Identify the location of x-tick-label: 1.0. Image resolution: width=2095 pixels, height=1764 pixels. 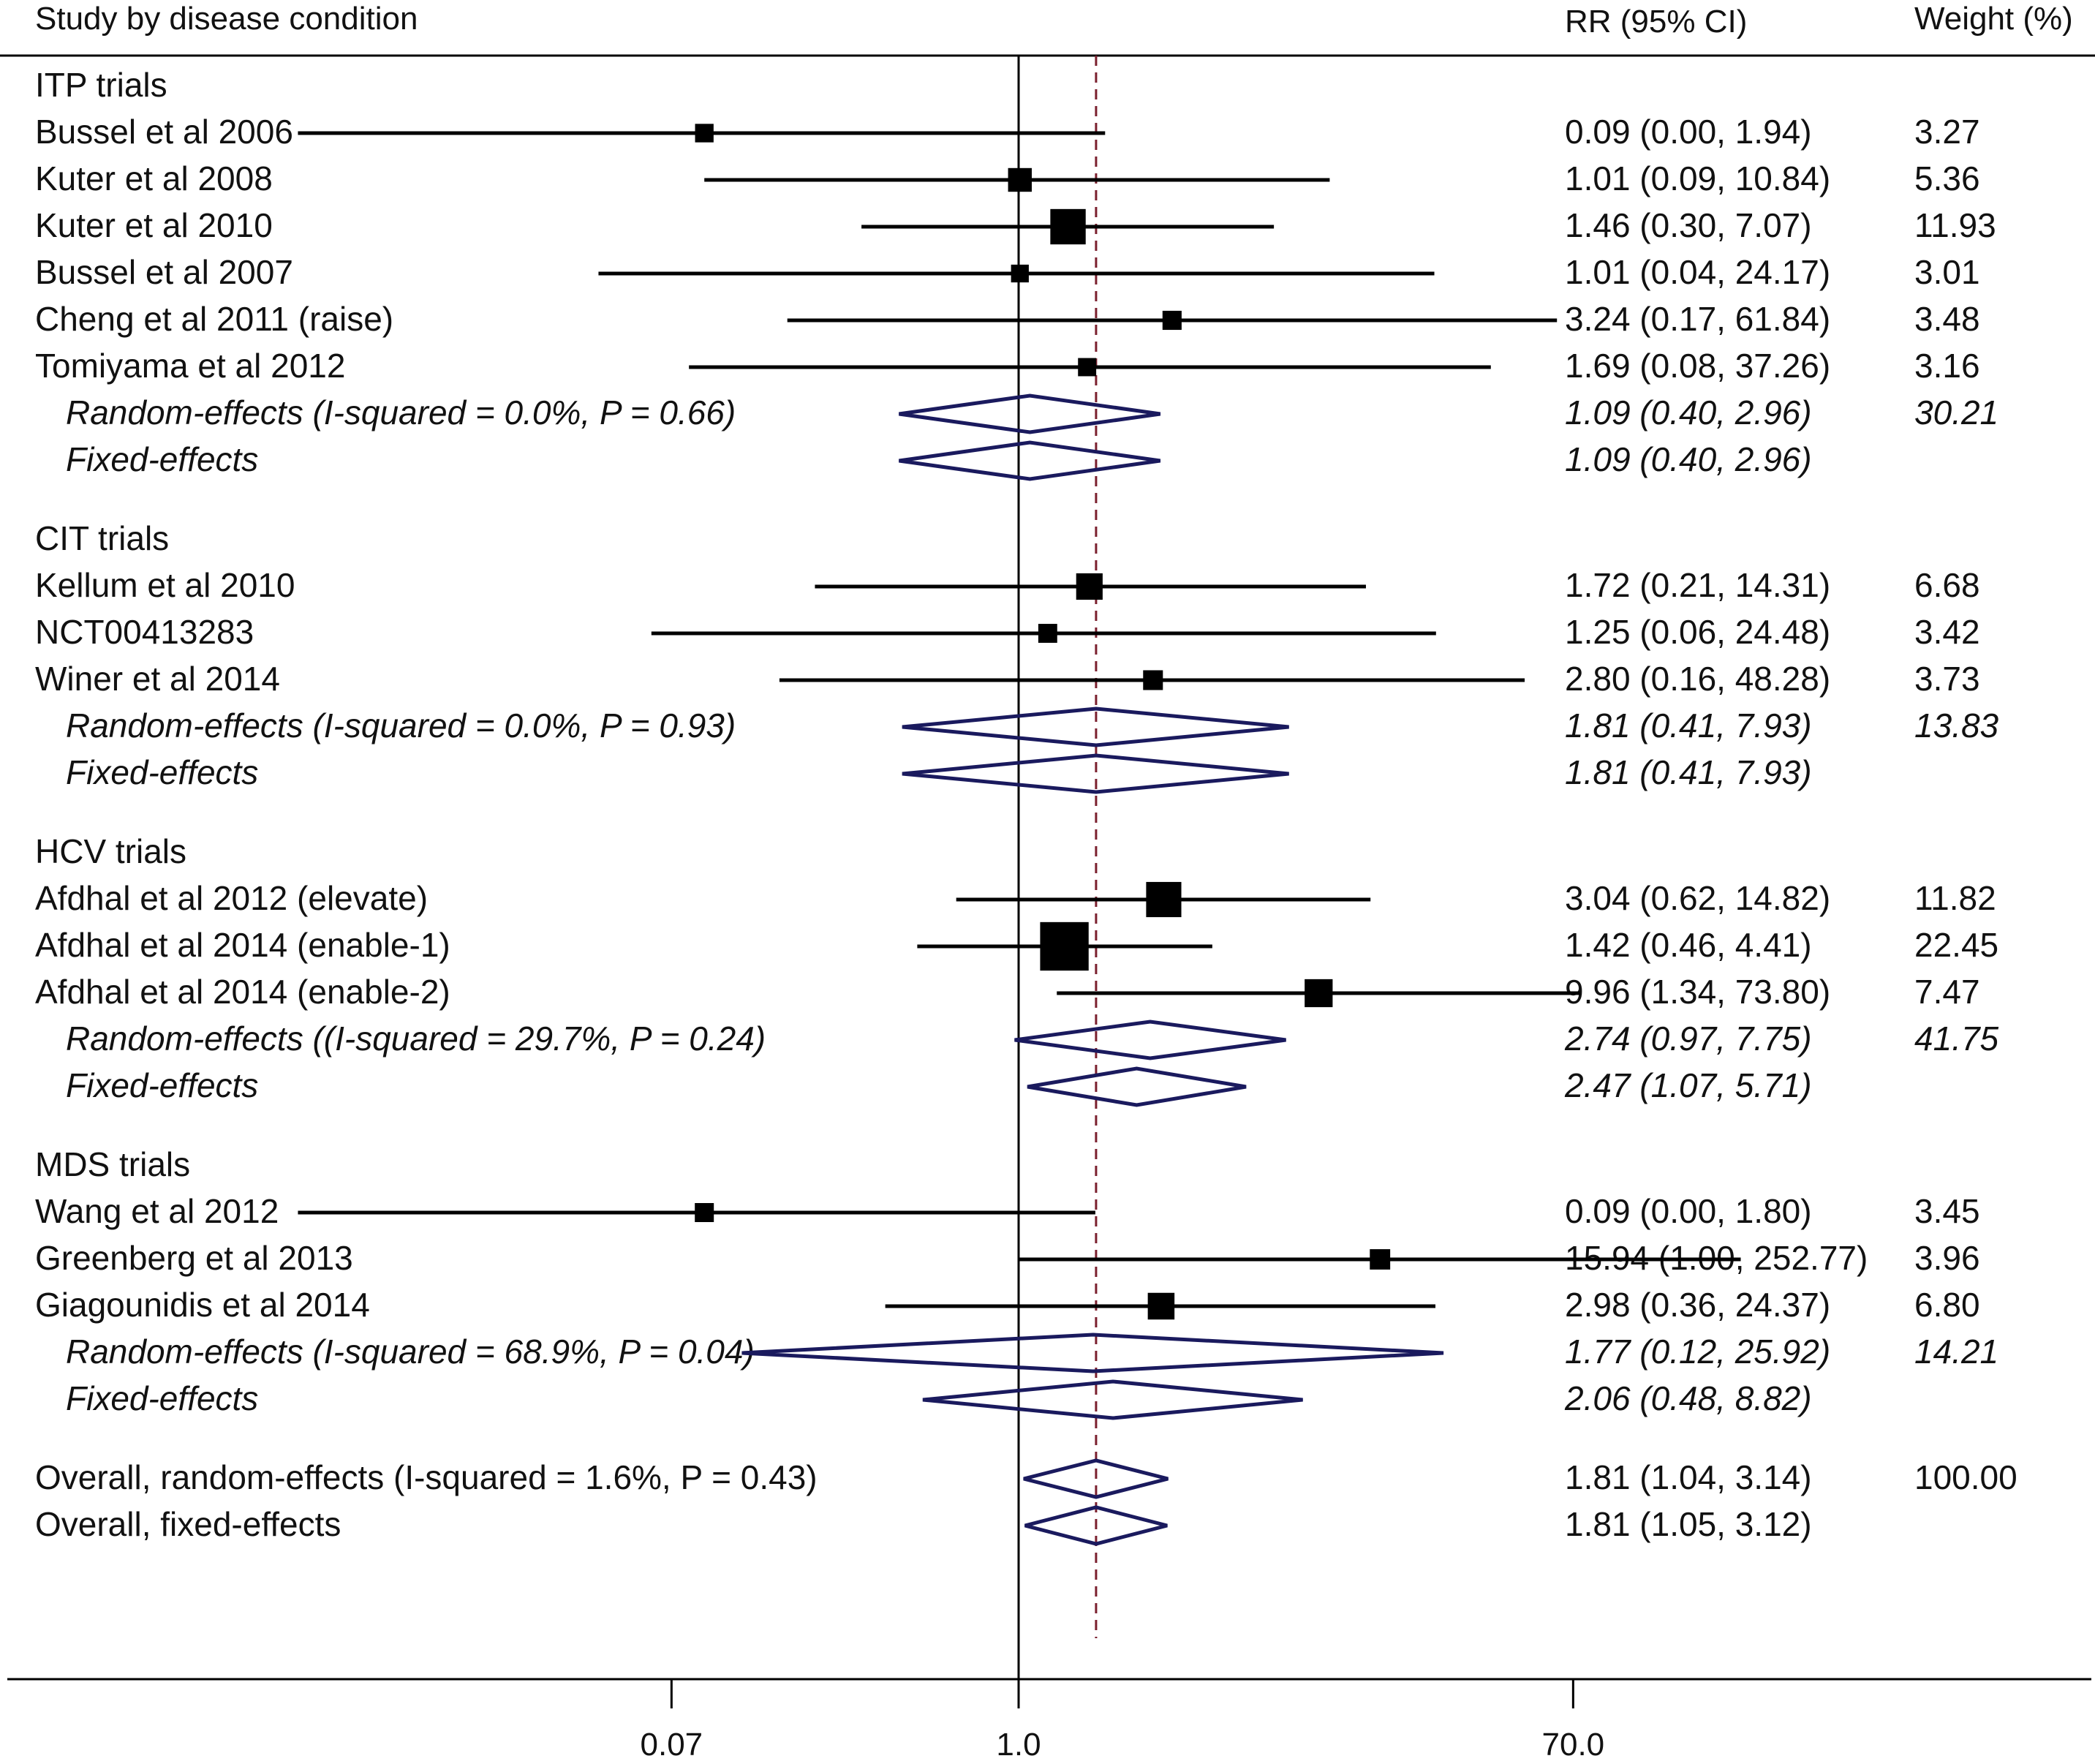
(1018, 1745).